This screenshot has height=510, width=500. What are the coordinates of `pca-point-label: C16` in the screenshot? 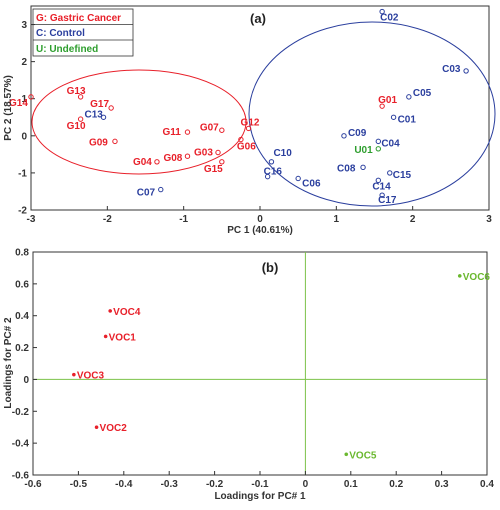 It's located at (273, 172).